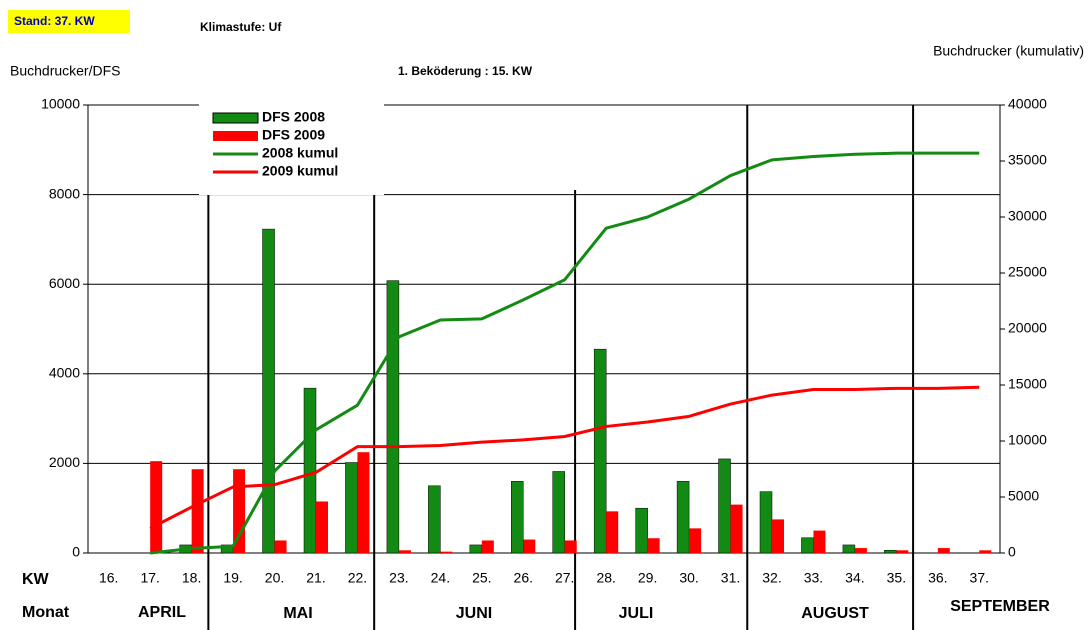 The height and width of the screenshot is (630, 1088). I want to click on x-tick-label: 19., so click(232, 578).